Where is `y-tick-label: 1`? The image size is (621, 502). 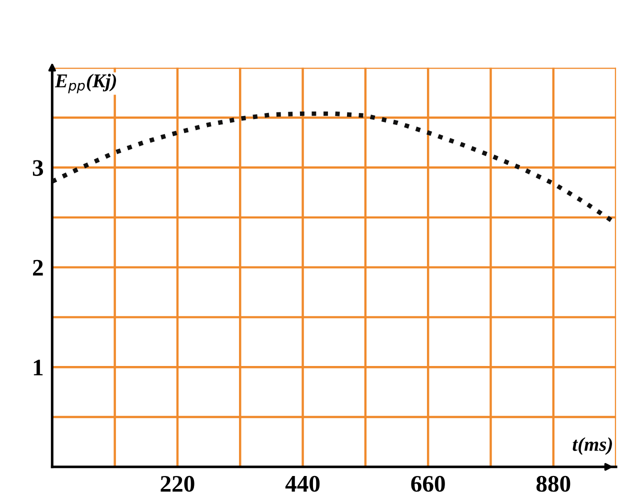
y-tick-label: 1 is located at coordinates (38, 368).